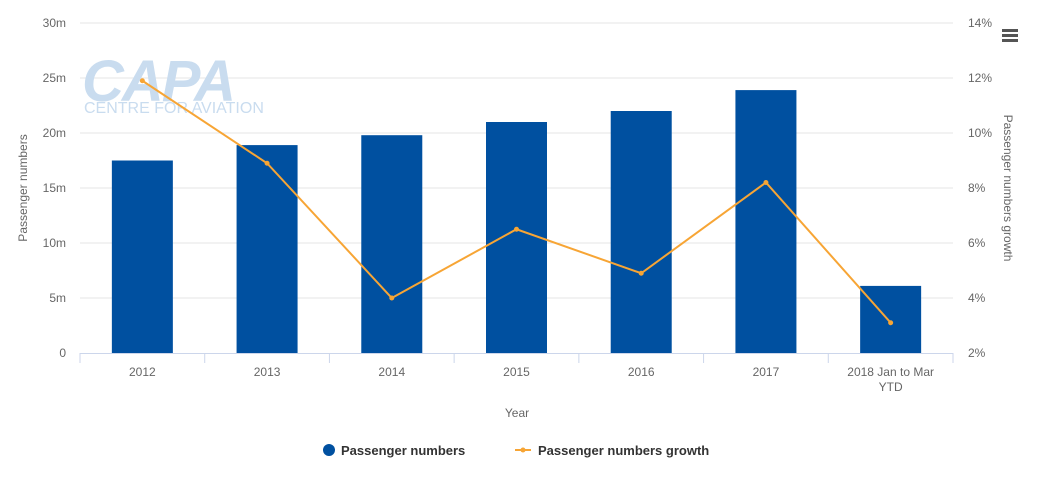  What do you see at coordinates (977, 298) in the screenshot?
I see `y-tick-label-right: 4%` at bounding box center [977, 298].